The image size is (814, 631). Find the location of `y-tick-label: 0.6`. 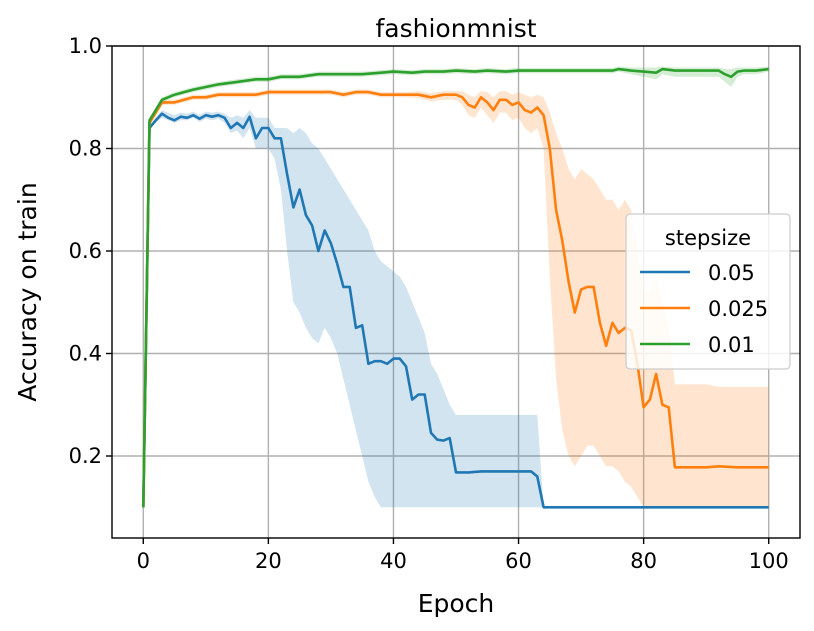

y-tick-label: 0.6 is located at coordinates (85, 251).